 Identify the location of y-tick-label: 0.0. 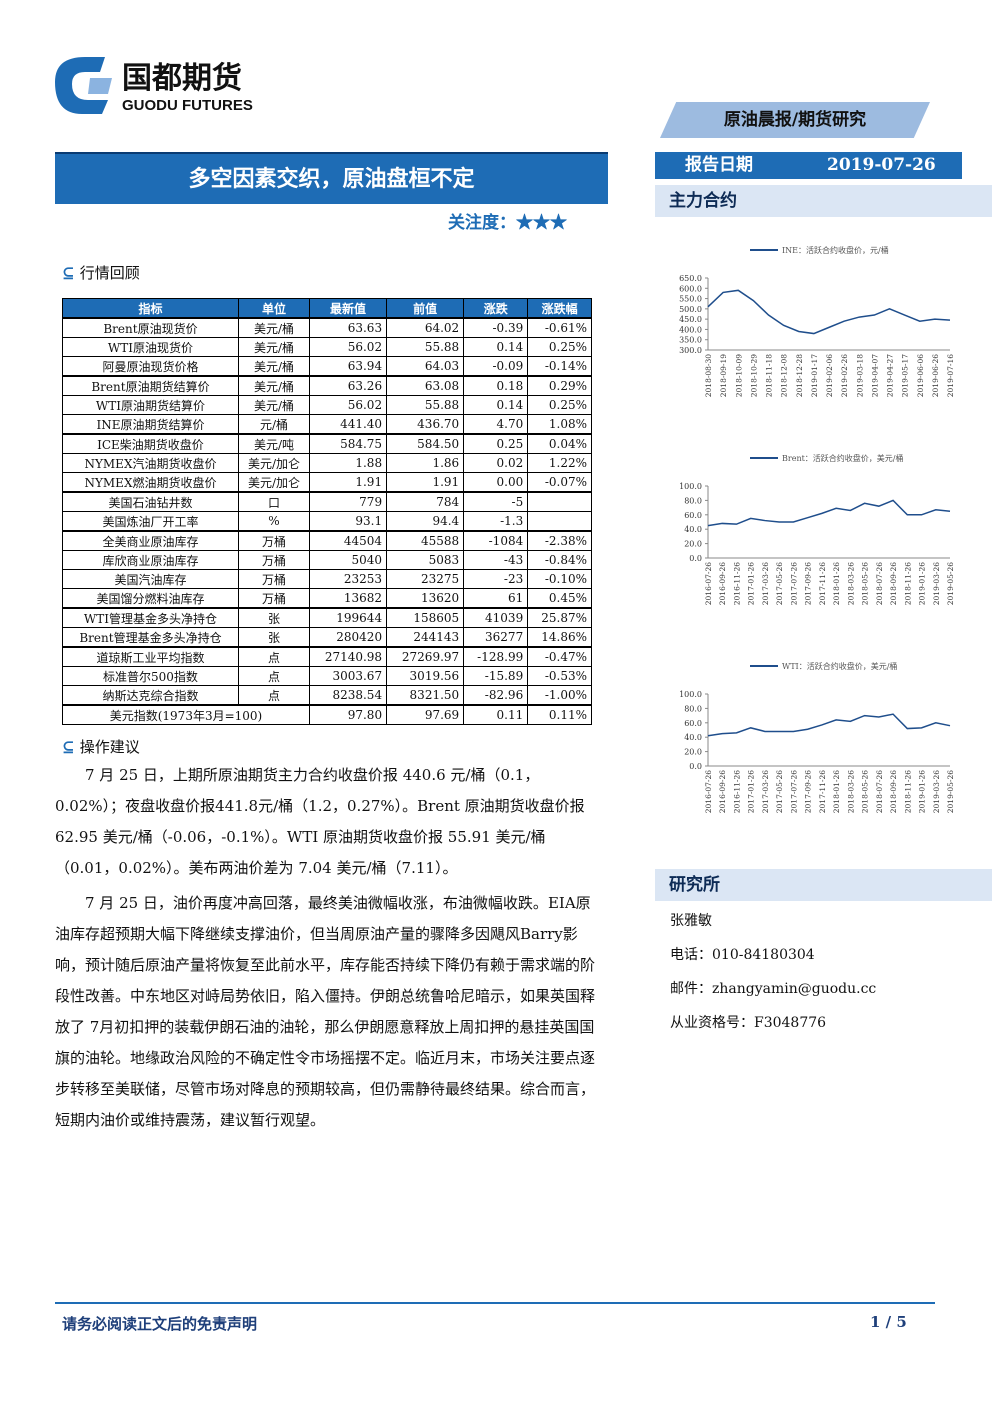
(695, 558).